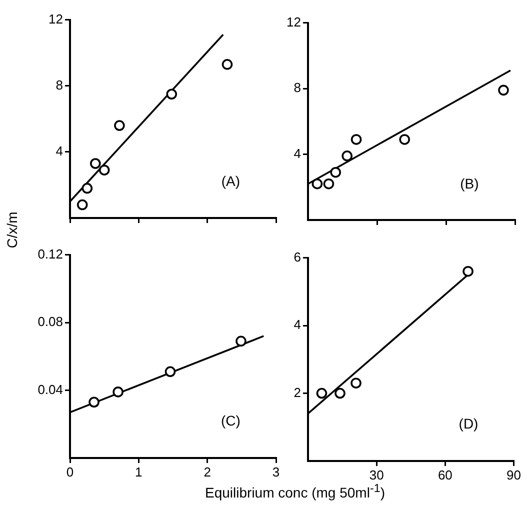 The width and height of the screenshot is (527, 510). What do you see at coordinates (445, 474) in the screenshot?
I see `x-tick-label: 60` at bounding box center [445, 474].